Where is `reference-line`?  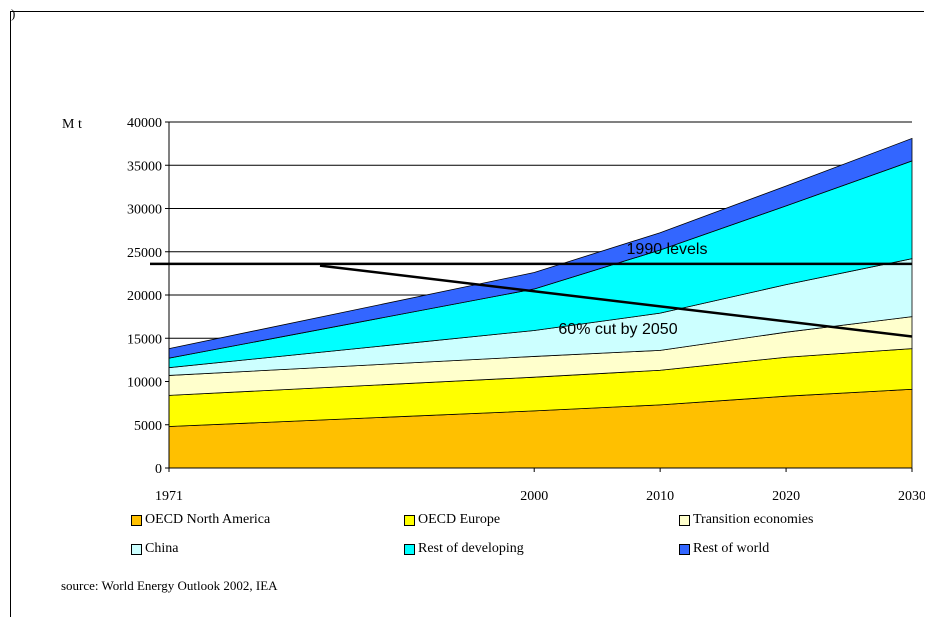 reference-line is located at coordinates (616, 301).